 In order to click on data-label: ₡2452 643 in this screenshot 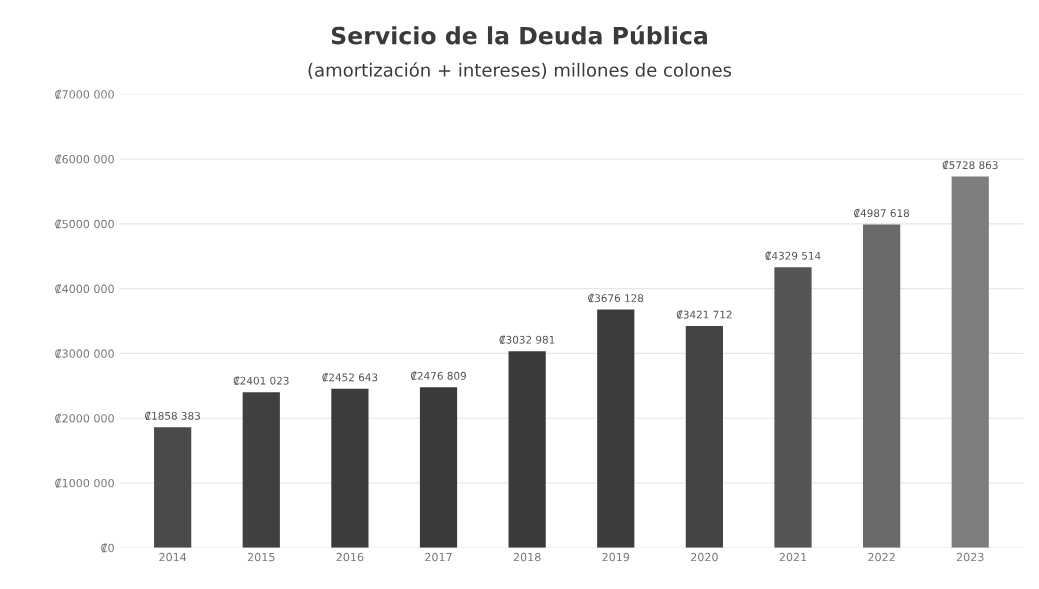, I will do `click(350, 377)`.